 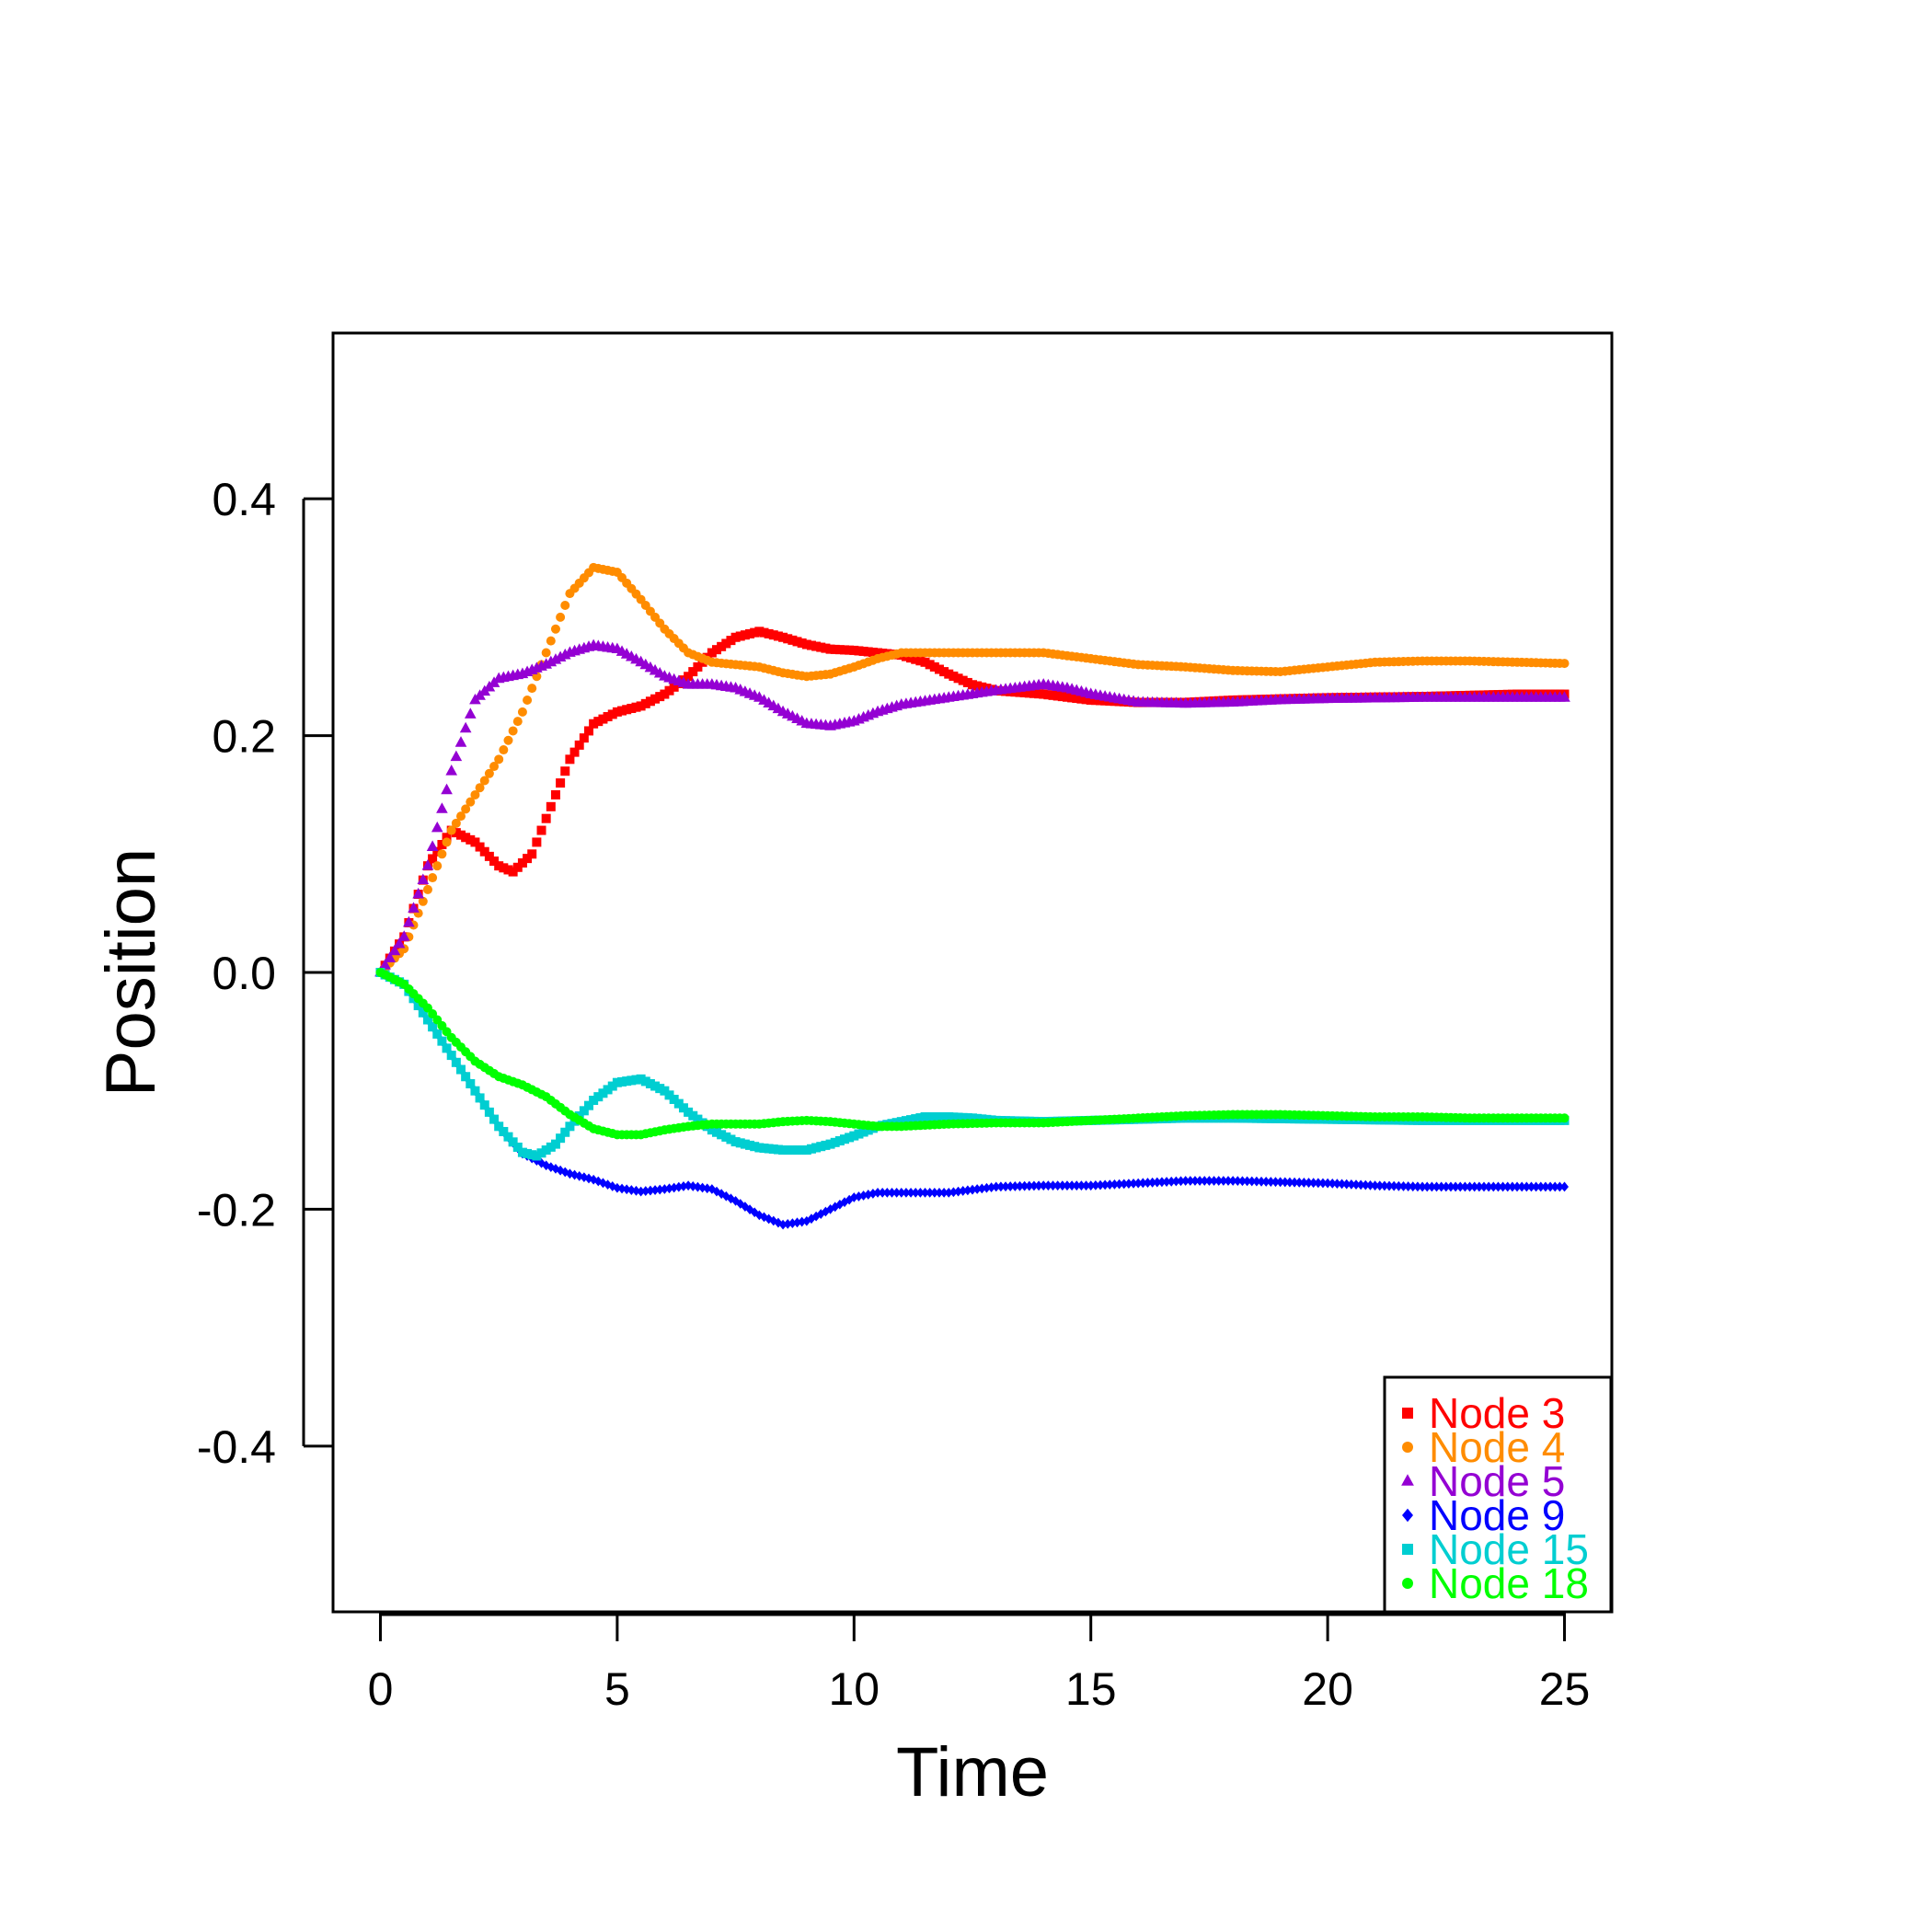 What do you see at coordinates (244, 499) in the screenshot?
I see `y-tick-label: 0.4` at bounding box center [244, 499].